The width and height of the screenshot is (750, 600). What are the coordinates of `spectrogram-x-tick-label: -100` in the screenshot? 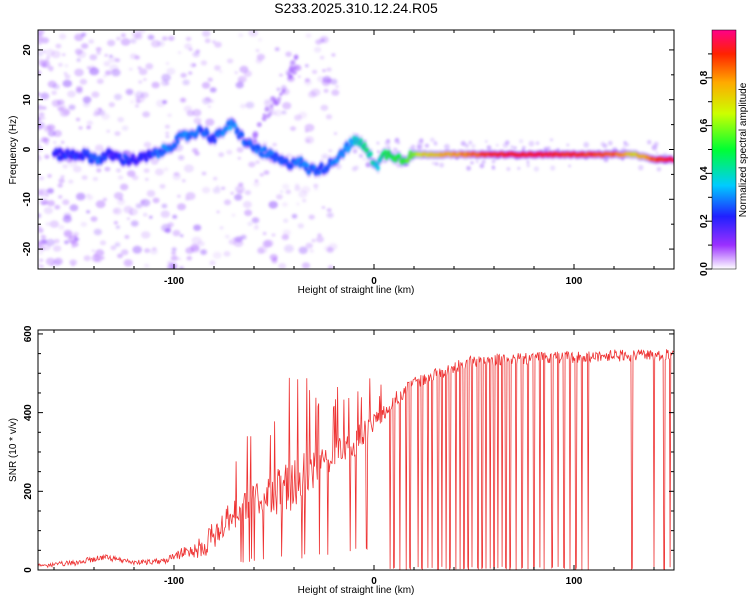 It's located at (174, 281).